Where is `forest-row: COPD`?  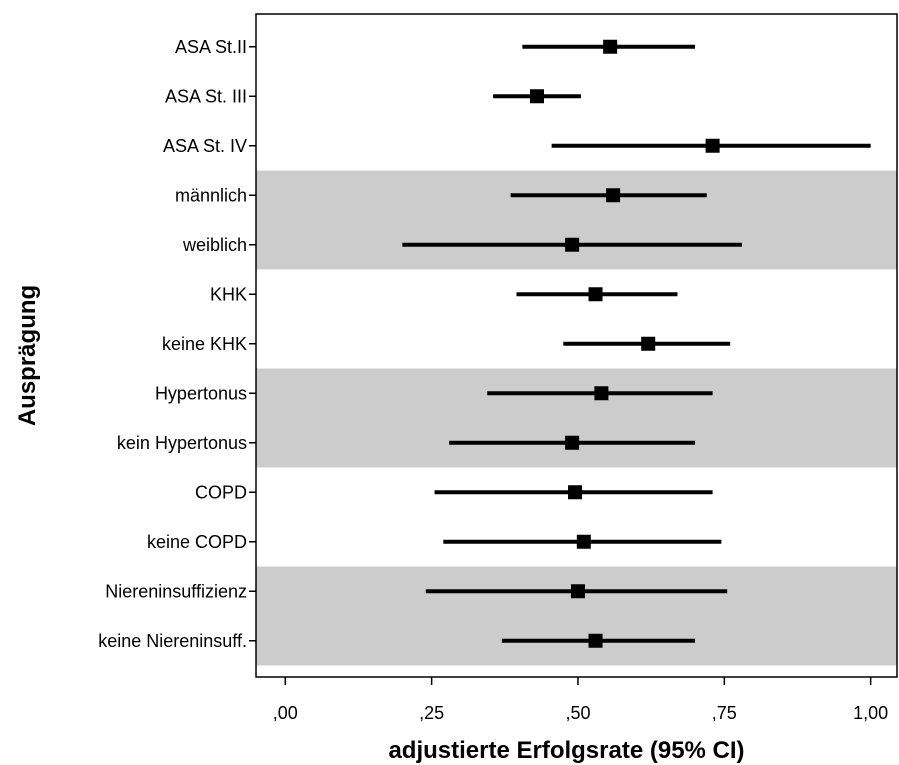
forest-row: COPD is located at coordinates (454, 492).